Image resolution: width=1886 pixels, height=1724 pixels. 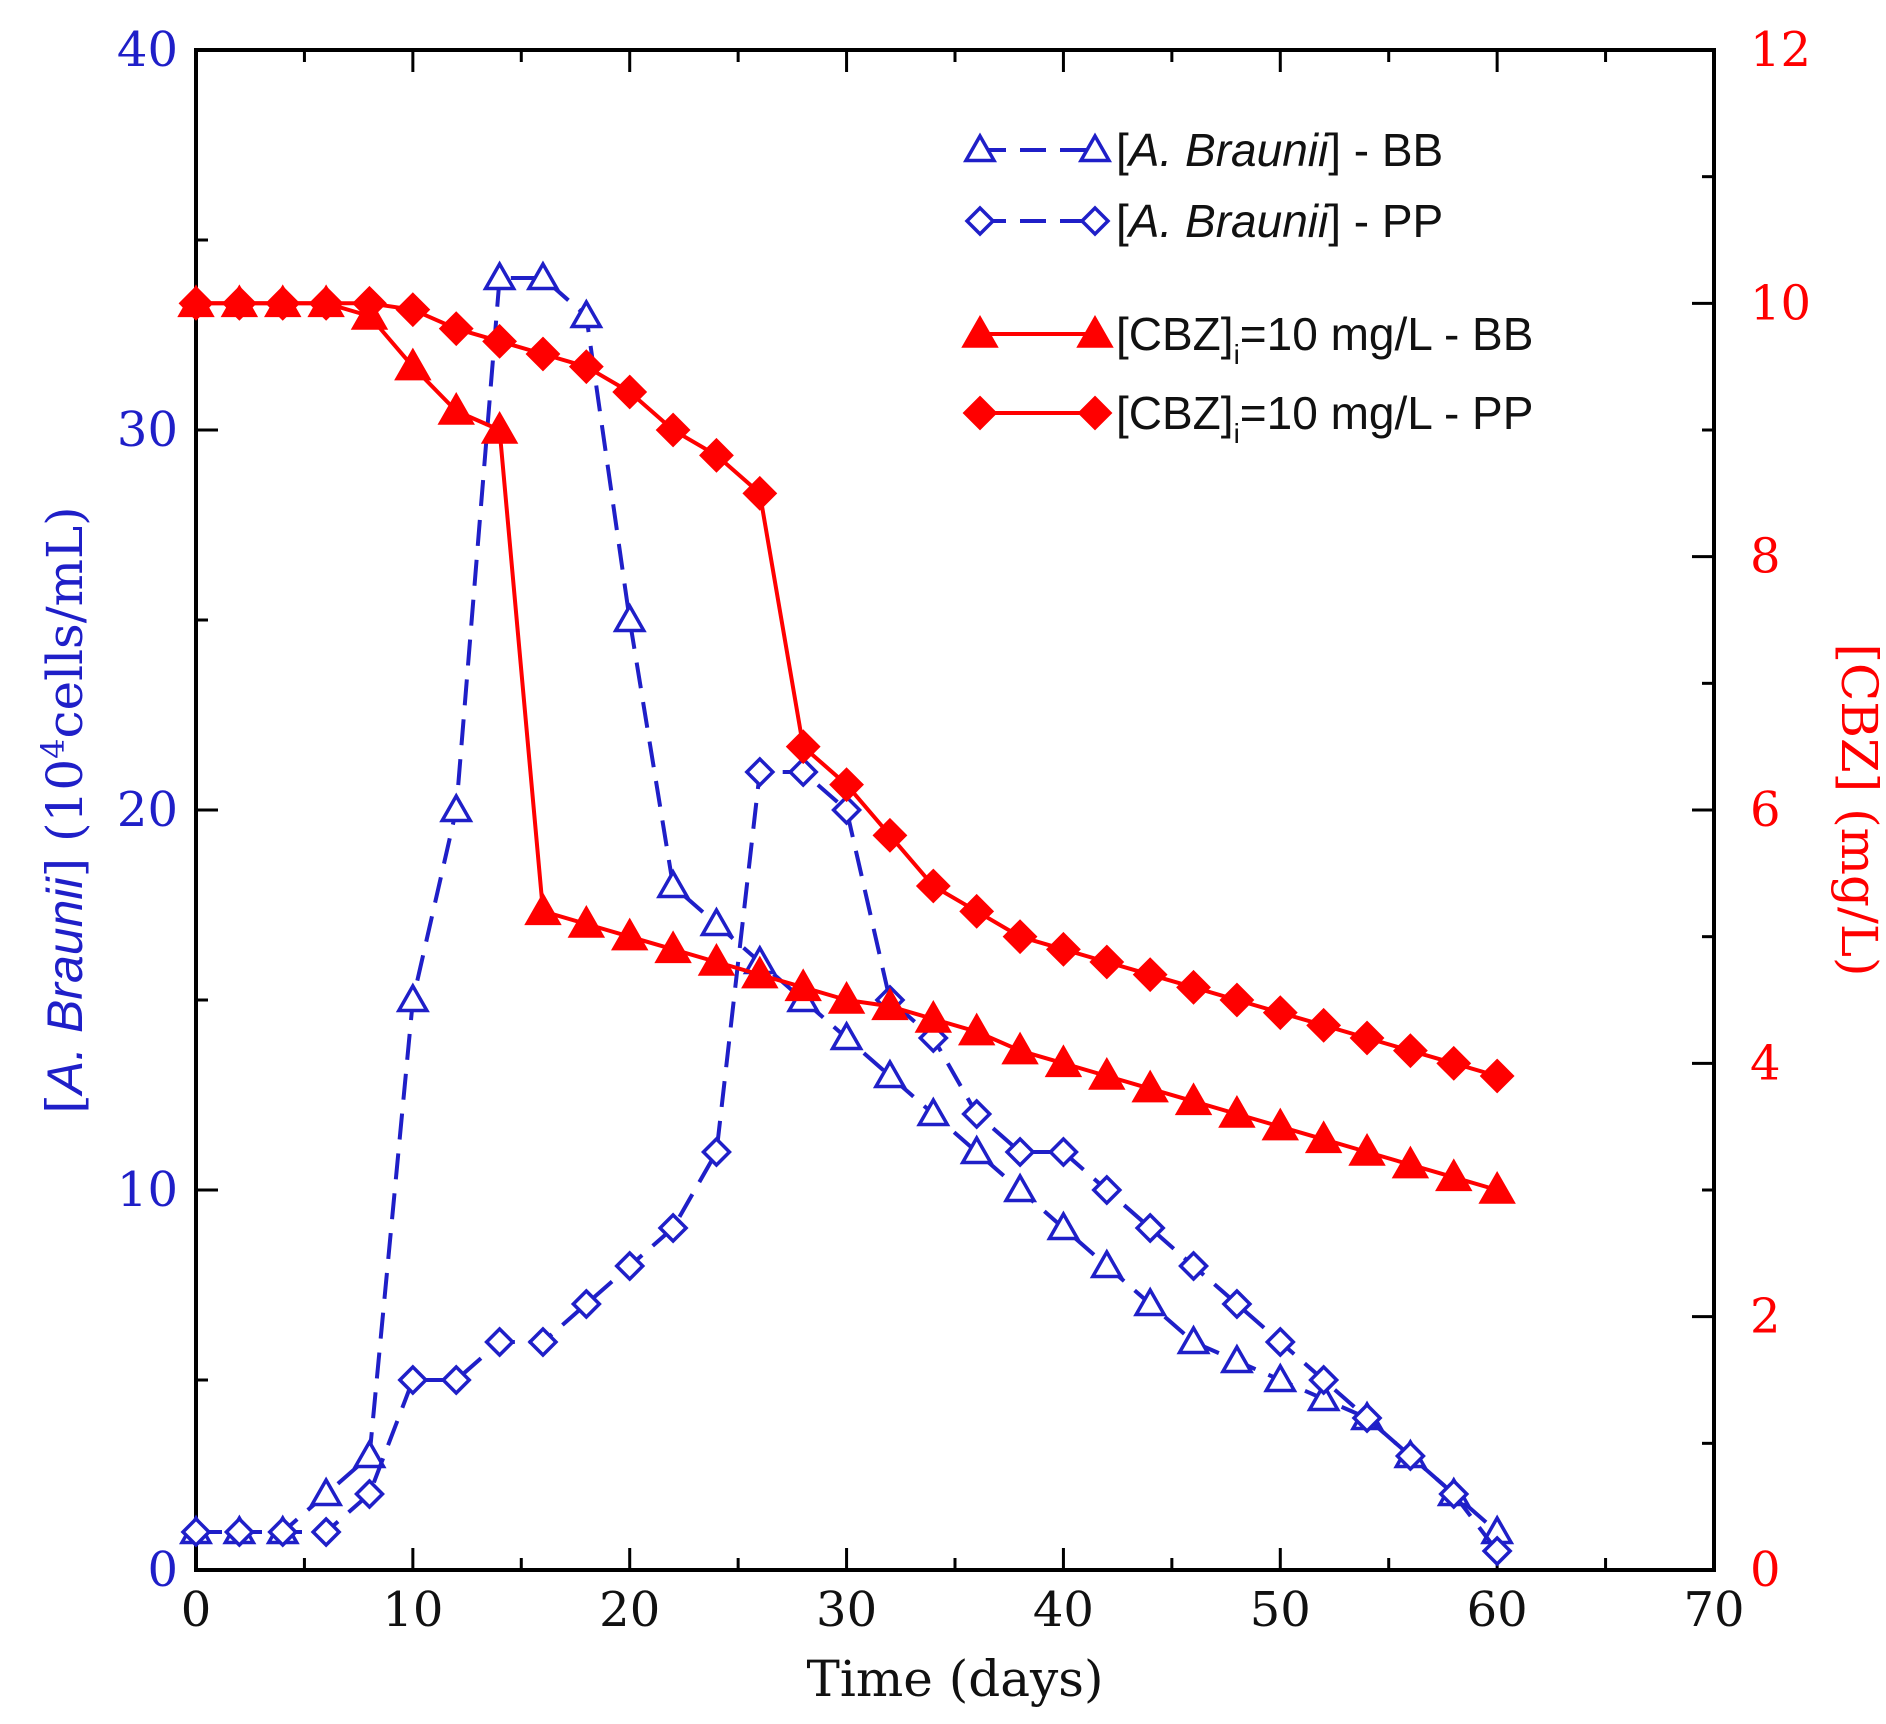 I want to click on y-left-title-part-3: ] (10, so click(x=65, y=818).